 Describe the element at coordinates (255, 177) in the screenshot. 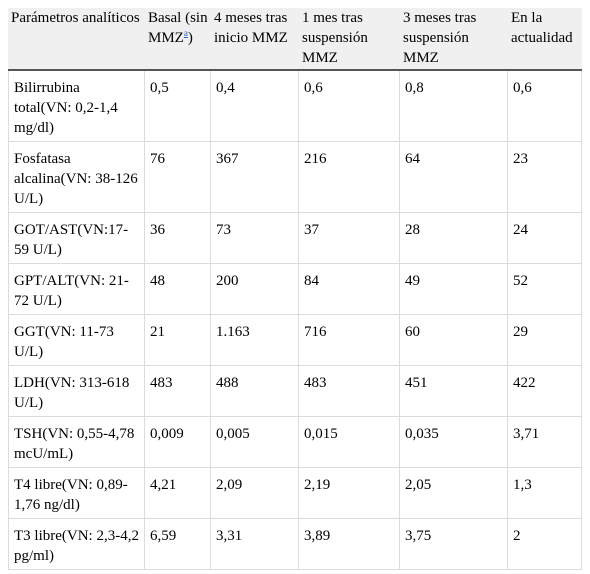

I see `cell-4-meses: 367` at that location.